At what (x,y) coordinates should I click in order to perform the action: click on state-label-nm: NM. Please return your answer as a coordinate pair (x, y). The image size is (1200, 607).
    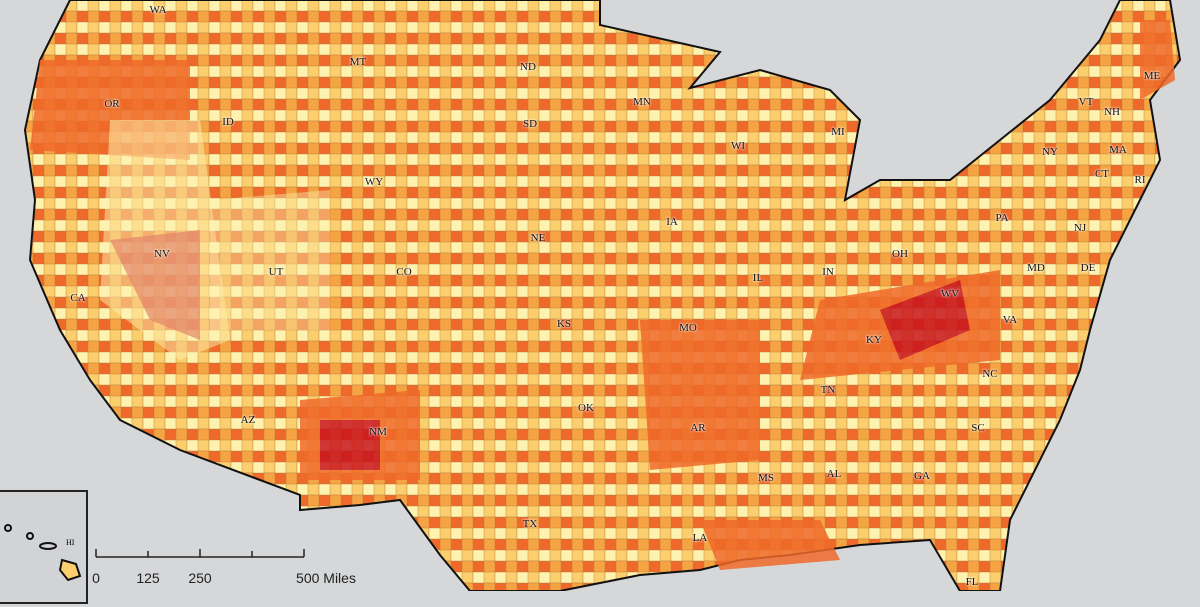
    Looking at the image, I should click on (378, 432).